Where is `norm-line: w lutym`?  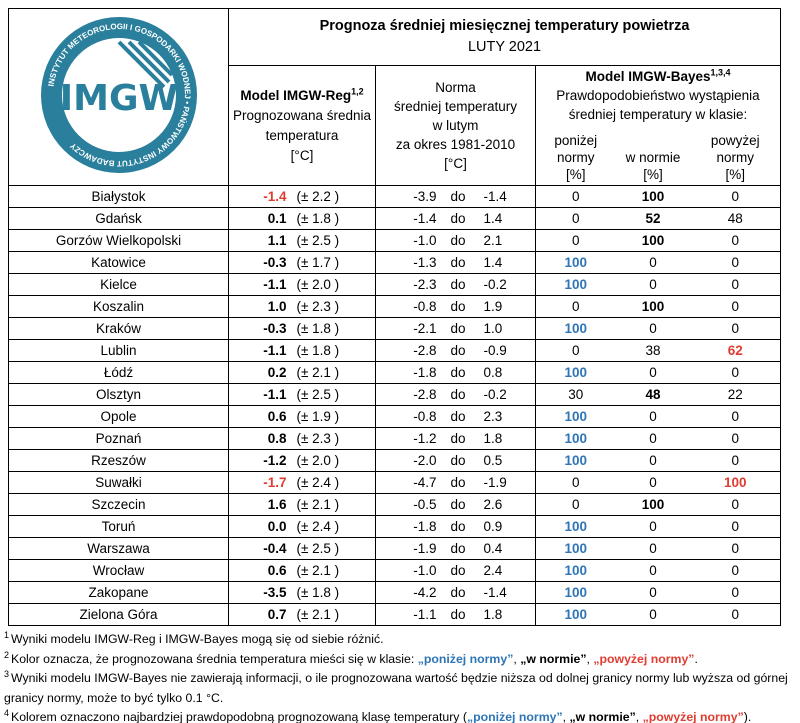
norm-line: w lutym is located at coordinates (455, 125).